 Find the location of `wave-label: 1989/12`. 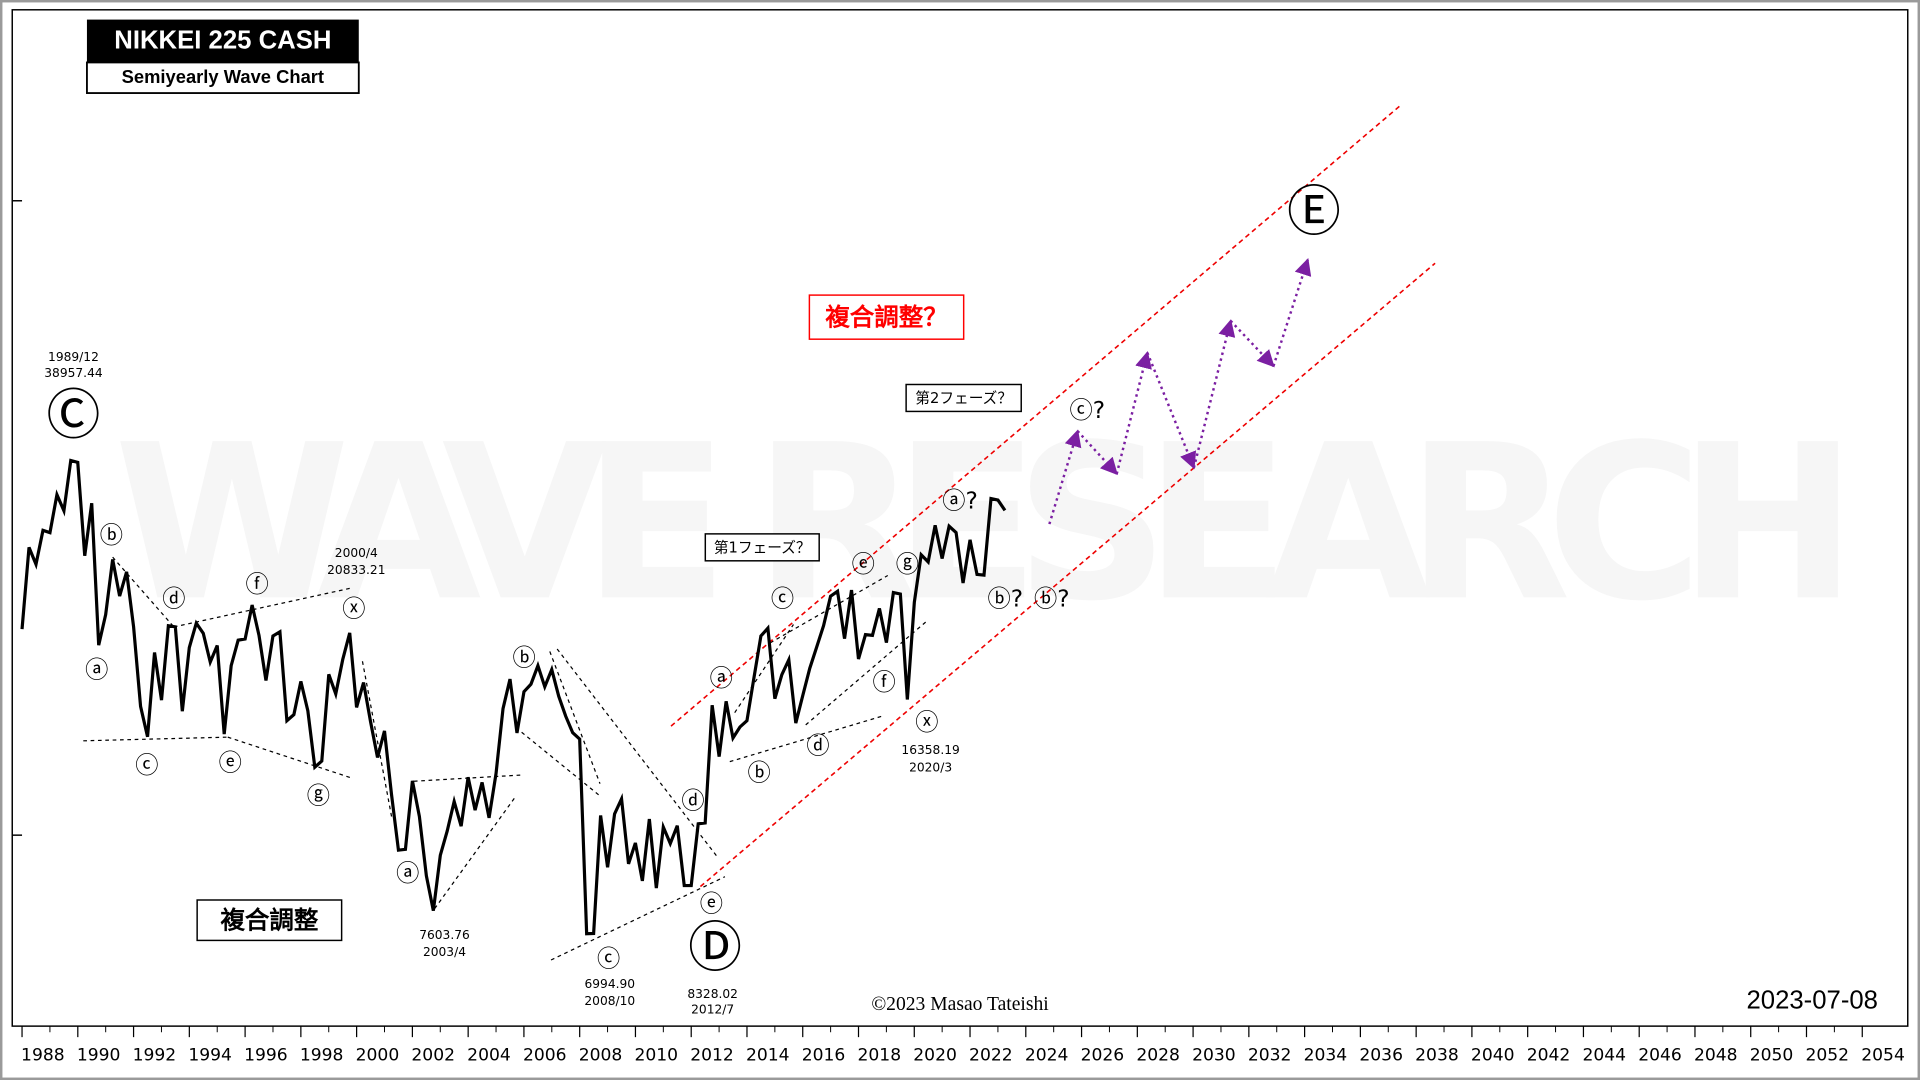

wave-label: 1989/12 is located at coordinates (73, 357).